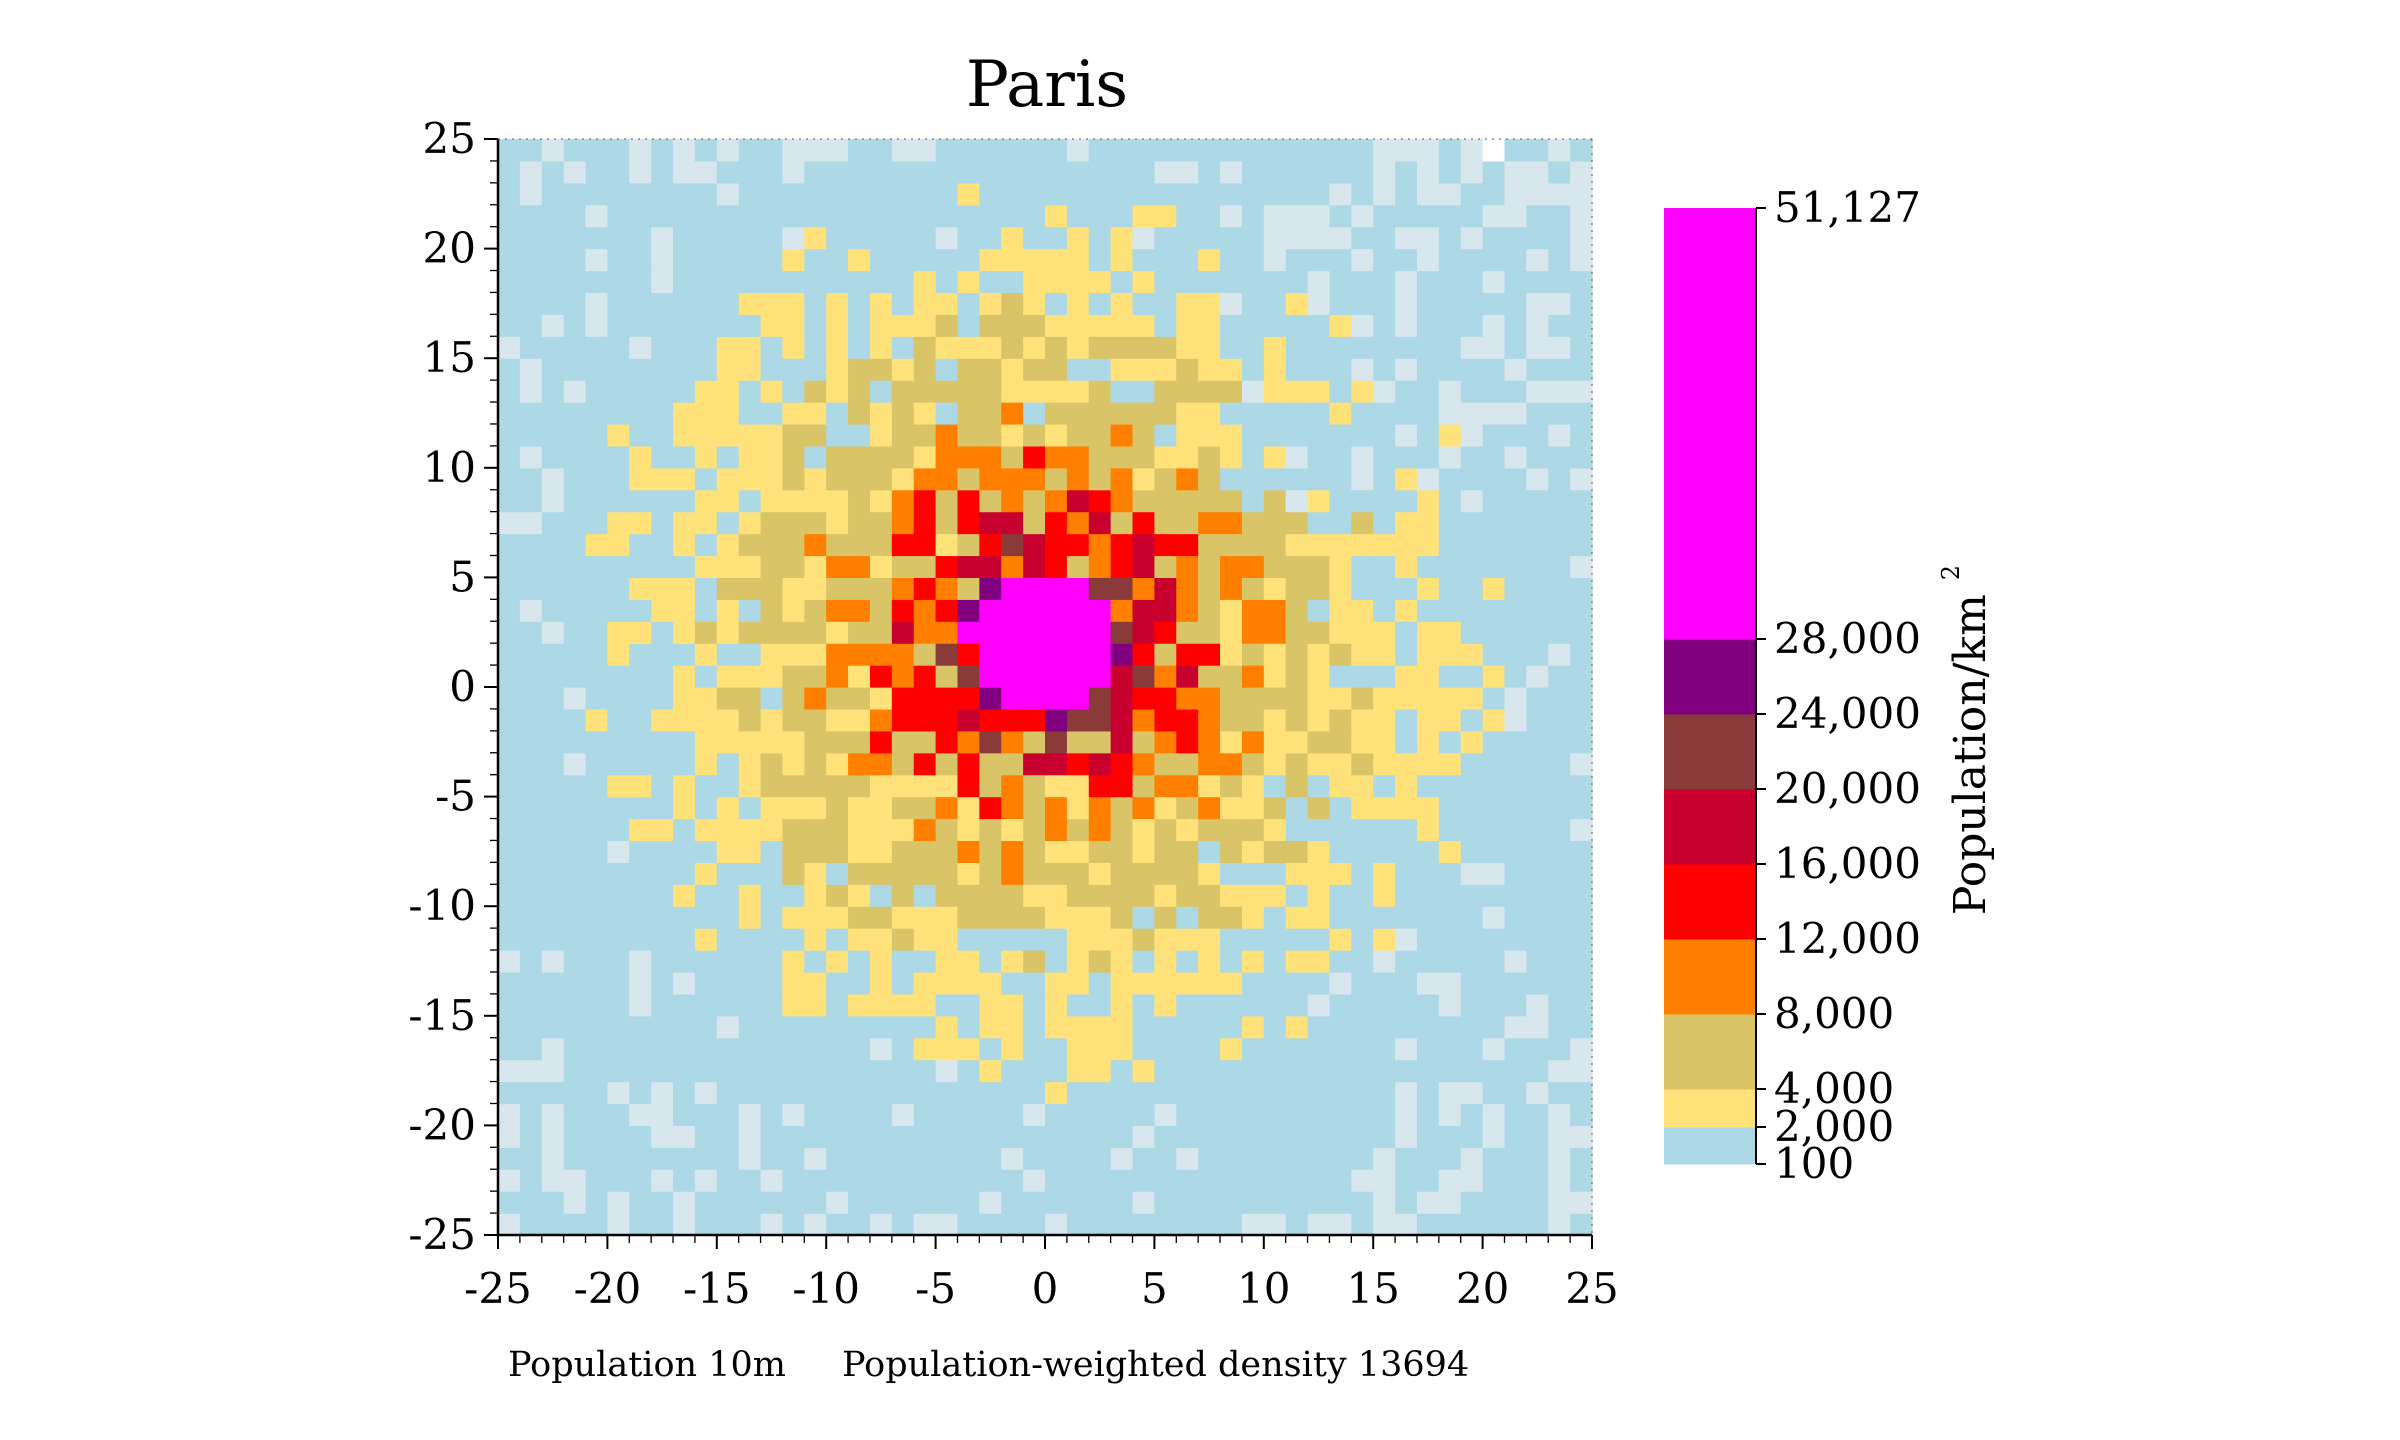 This screenshot has height=1440, width=2400. What do you see at coordinates (1710, 1052) in the screenshot?
I see `colorbar-segment` at bounding box center [1710, 1052].